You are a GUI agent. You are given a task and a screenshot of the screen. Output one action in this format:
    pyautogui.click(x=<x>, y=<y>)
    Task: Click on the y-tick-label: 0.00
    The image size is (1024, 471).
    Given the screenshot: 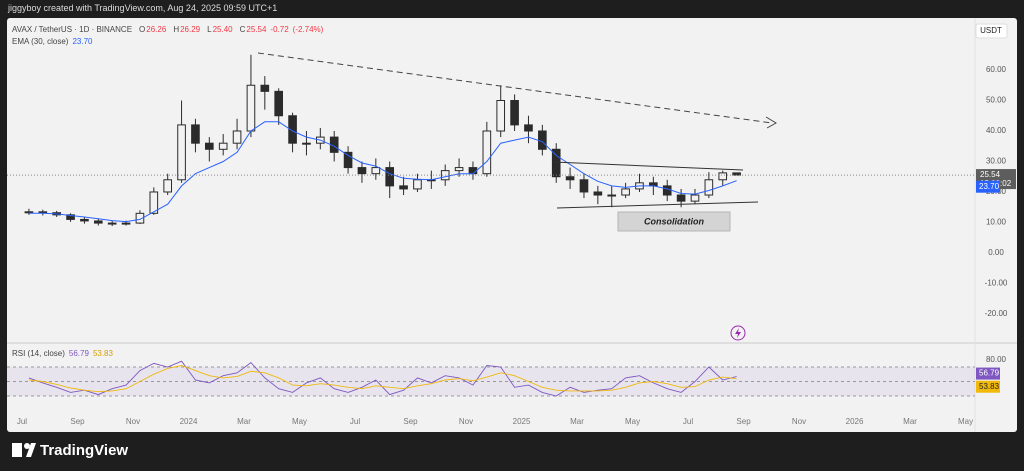 What is the action you would take?
    pyautogui.click(x=996, y=252)
    